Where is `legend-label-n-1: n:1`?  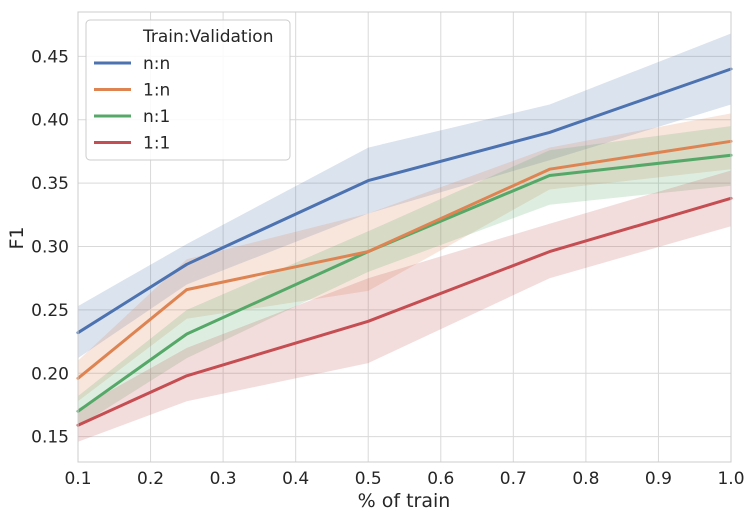 legend-label-n-1: n:1 is located at coordinates (156, 117).